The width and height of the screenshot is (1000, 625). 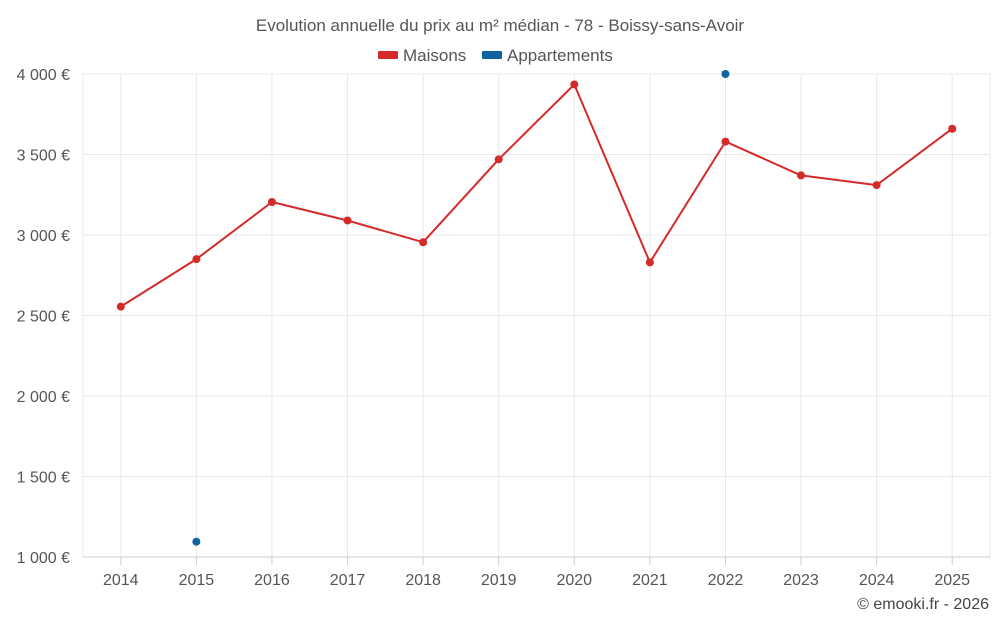 I want to click on x-tick-label: 2022, so click(x=726, y=580).